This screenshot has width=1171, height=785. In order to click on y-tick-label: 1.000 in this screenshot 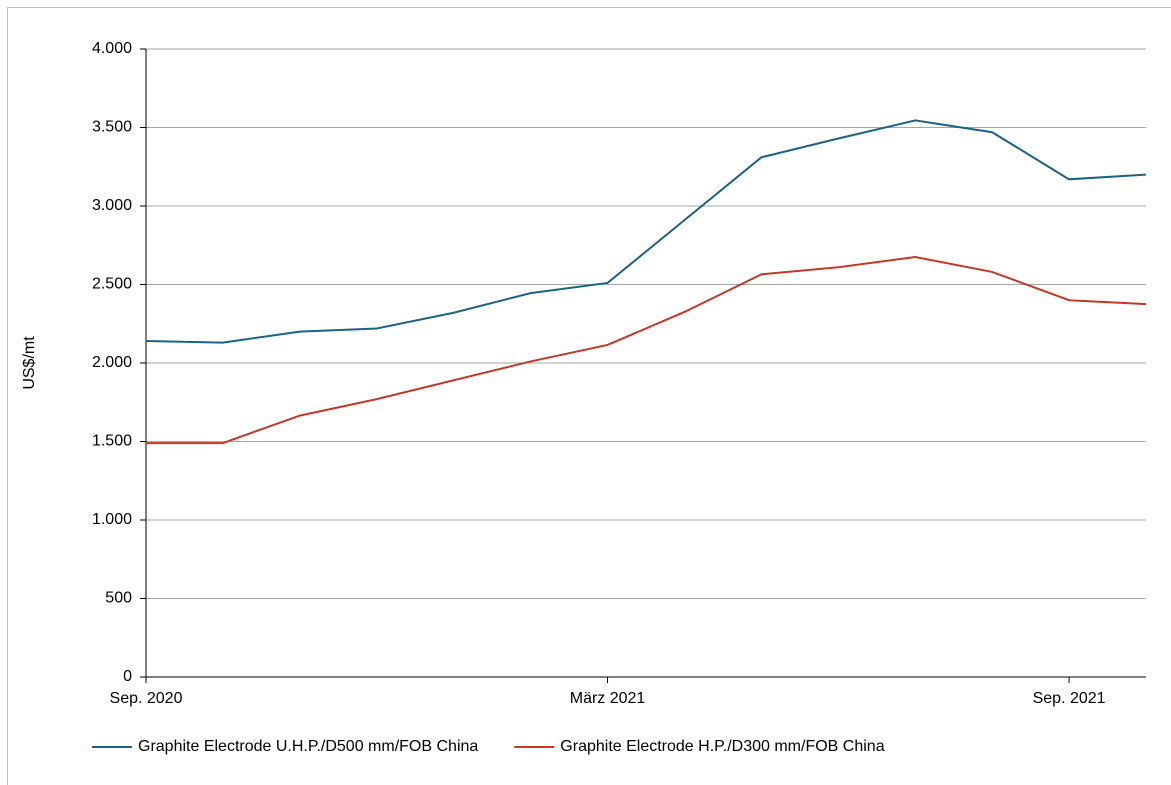, I will do `click(112, 519)`.